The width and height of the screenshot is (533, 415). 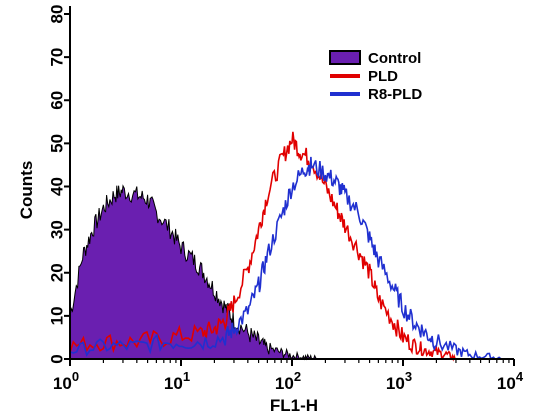 What do you see at coordinates (66, 381) in the screenshot?
I see `x-tick-label: 10⁰` at bounding box center [66, 381].